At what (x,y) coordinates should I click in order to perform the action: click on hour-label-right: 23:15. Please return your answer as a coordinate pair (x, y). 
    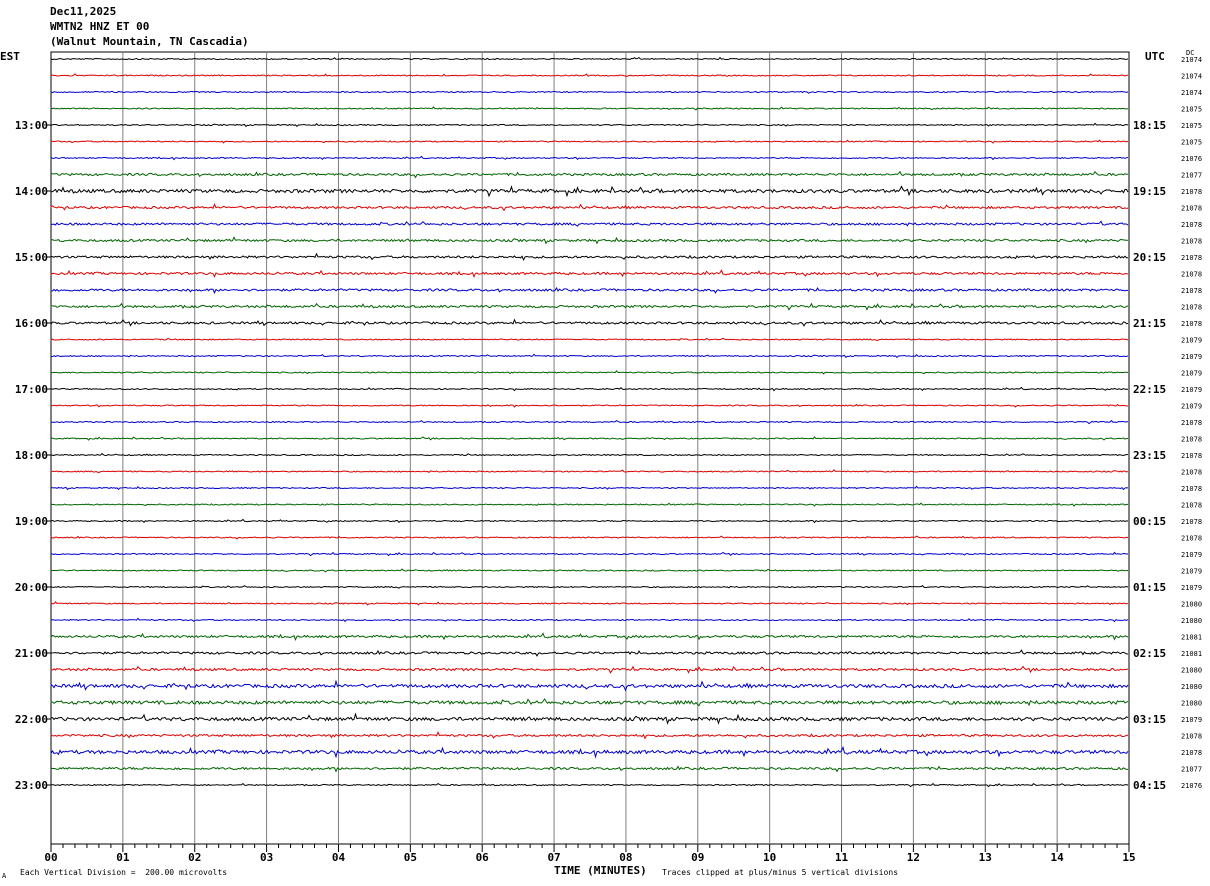
    Looking at the image, I should click on (1149, 455).